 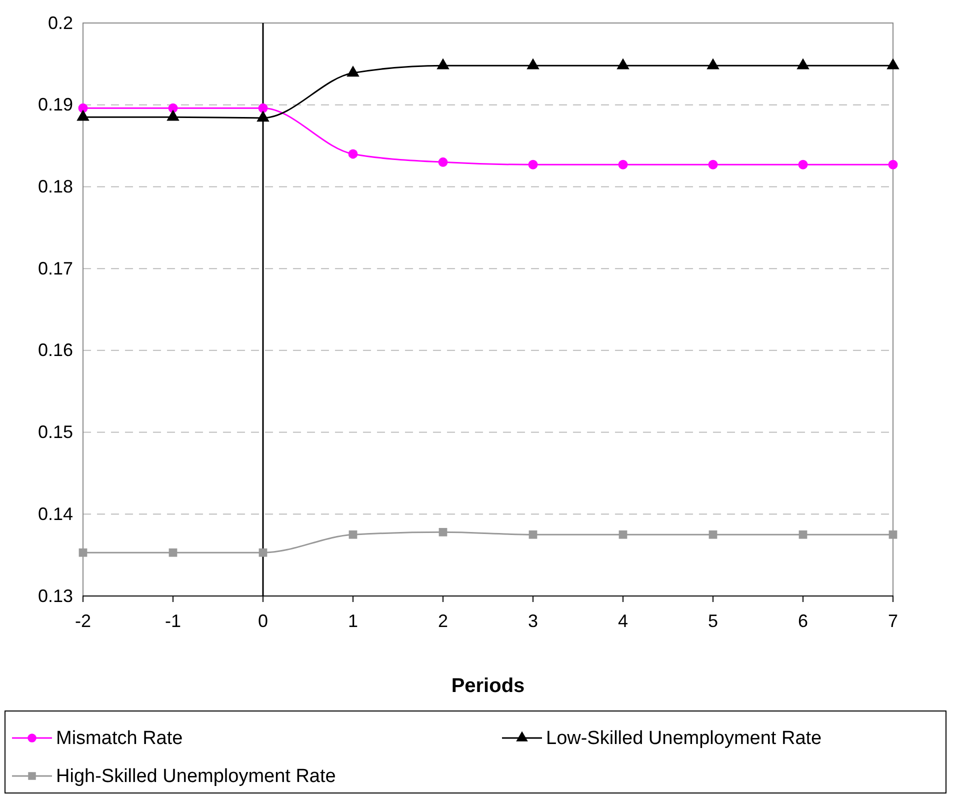 What do you see at coordinates (55, 596) in the screenshot?
I see `y-tick-label: 0.13` at bounding box center [55, 596].